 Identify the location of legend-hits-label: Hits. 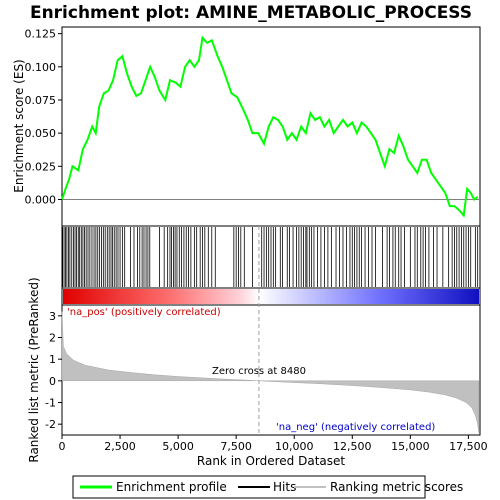
(284, 487).